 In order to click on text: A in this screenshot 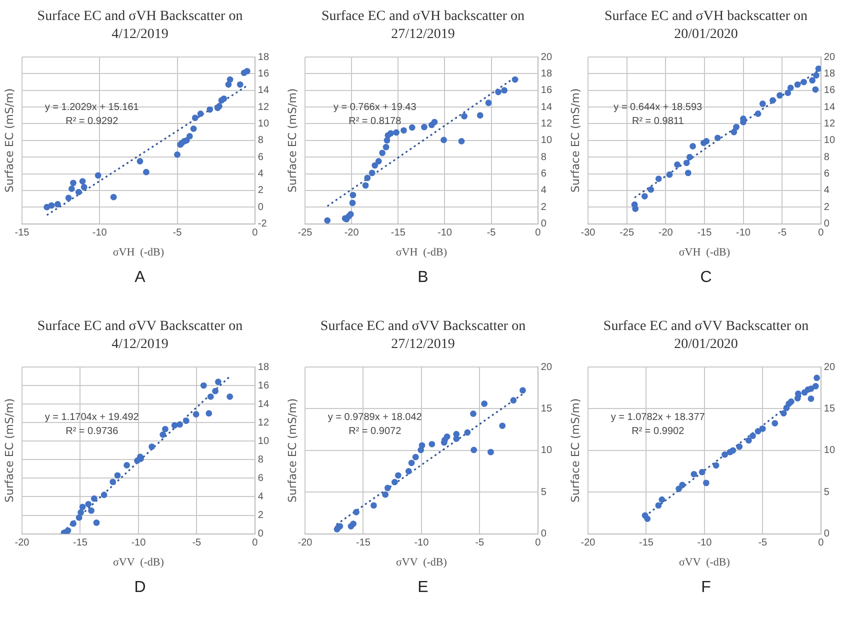, I will do `click(140, 278)`.